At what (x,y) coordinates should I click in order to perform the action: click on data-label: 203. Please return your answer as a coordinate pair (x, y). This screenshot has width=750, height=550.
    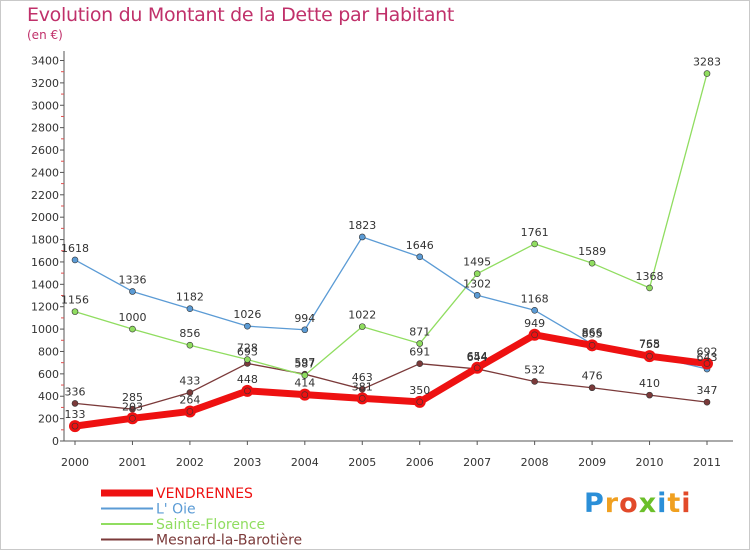
    Looking at the image, I should click on (132, 406).